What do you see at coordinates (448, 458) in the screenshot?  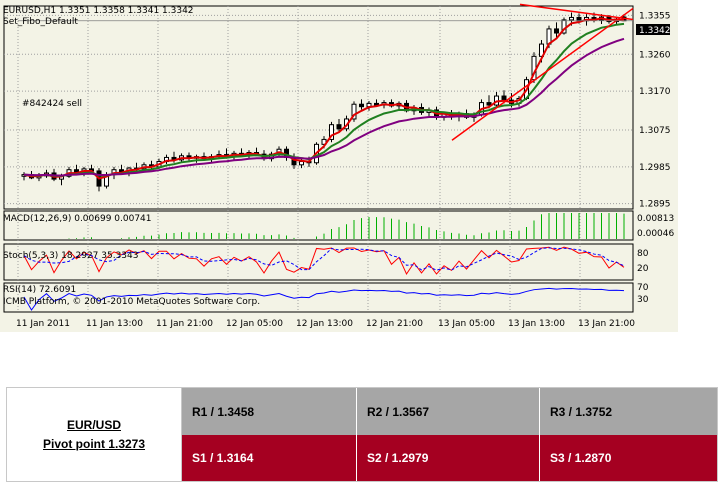 I see `s2-cell: S2 / 1.2979` at bounding box center [448, 458].